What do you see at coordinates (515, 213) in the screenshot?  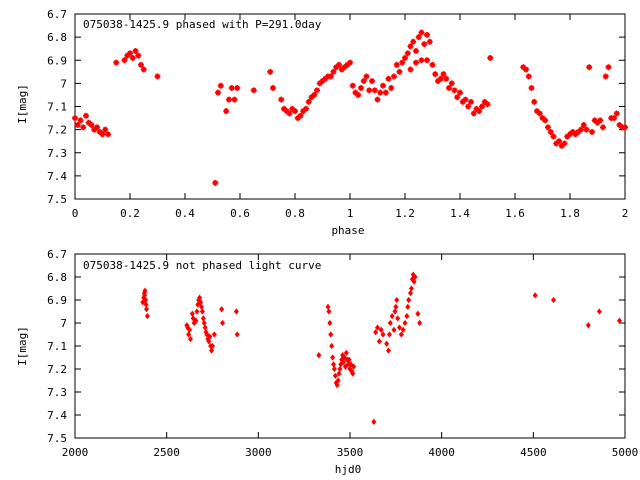 I see `phased-x-tick-label: 1.6` at bounding box center [515, 213].